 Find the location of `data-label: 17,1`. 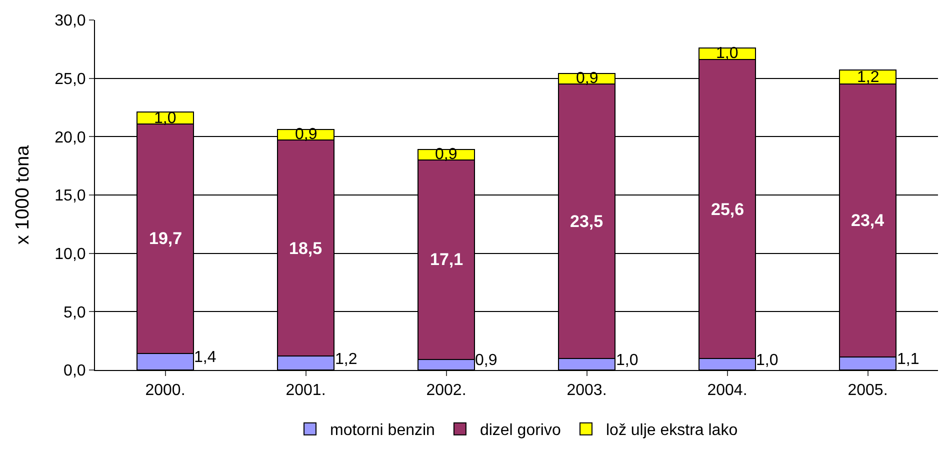

data-label: 17,1 is located at coordinates (447, 259).